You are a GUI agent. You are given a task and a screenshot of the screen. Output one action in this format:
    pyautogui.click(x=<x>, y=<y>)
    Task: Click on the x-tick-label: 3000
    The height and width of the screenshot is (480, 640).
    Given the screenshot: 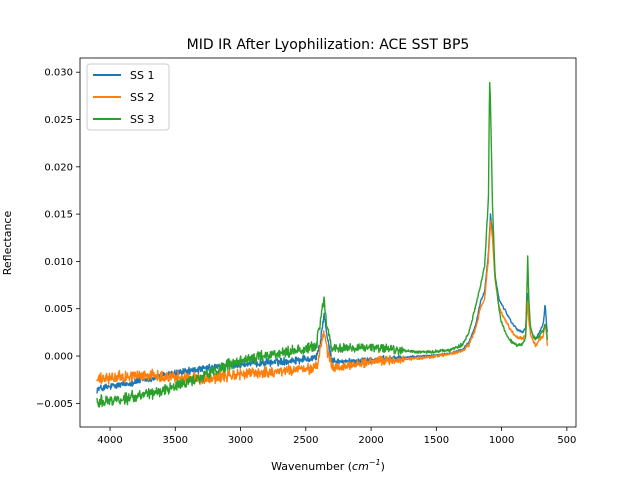 What is the action you would take?
    pyautogui.click(x=240, y=440)
    